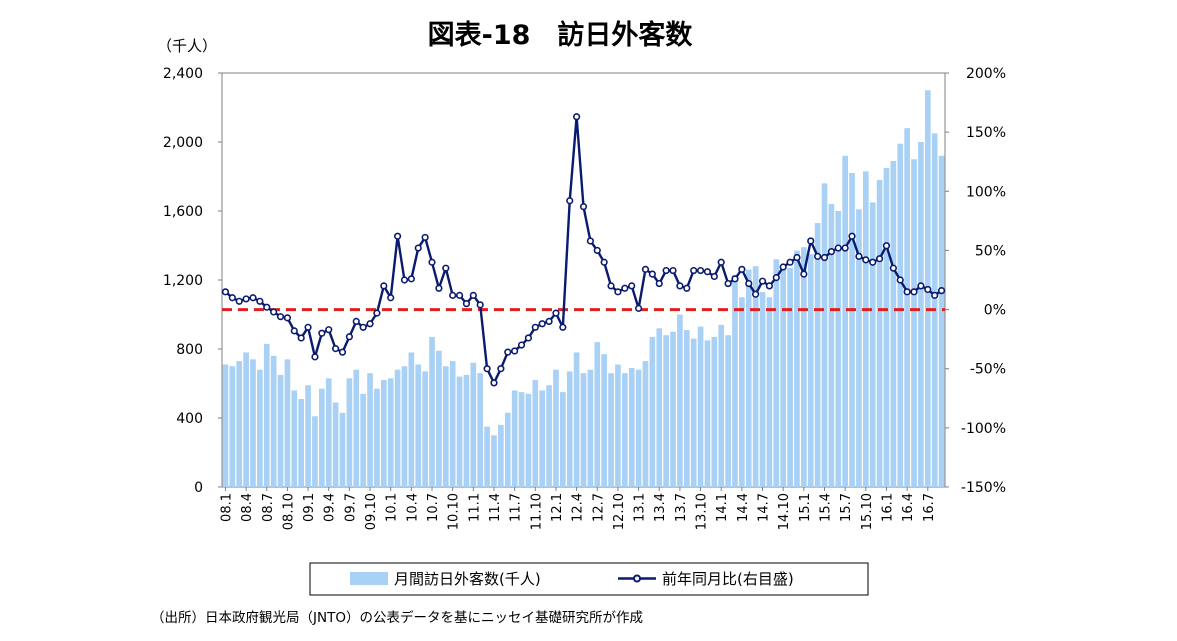 The image size is (1177, 641). What do you see at coordinates (536, 511) in the screenshot?
I see `x-tick-label: 11.10` at bounding box center [536, 511].